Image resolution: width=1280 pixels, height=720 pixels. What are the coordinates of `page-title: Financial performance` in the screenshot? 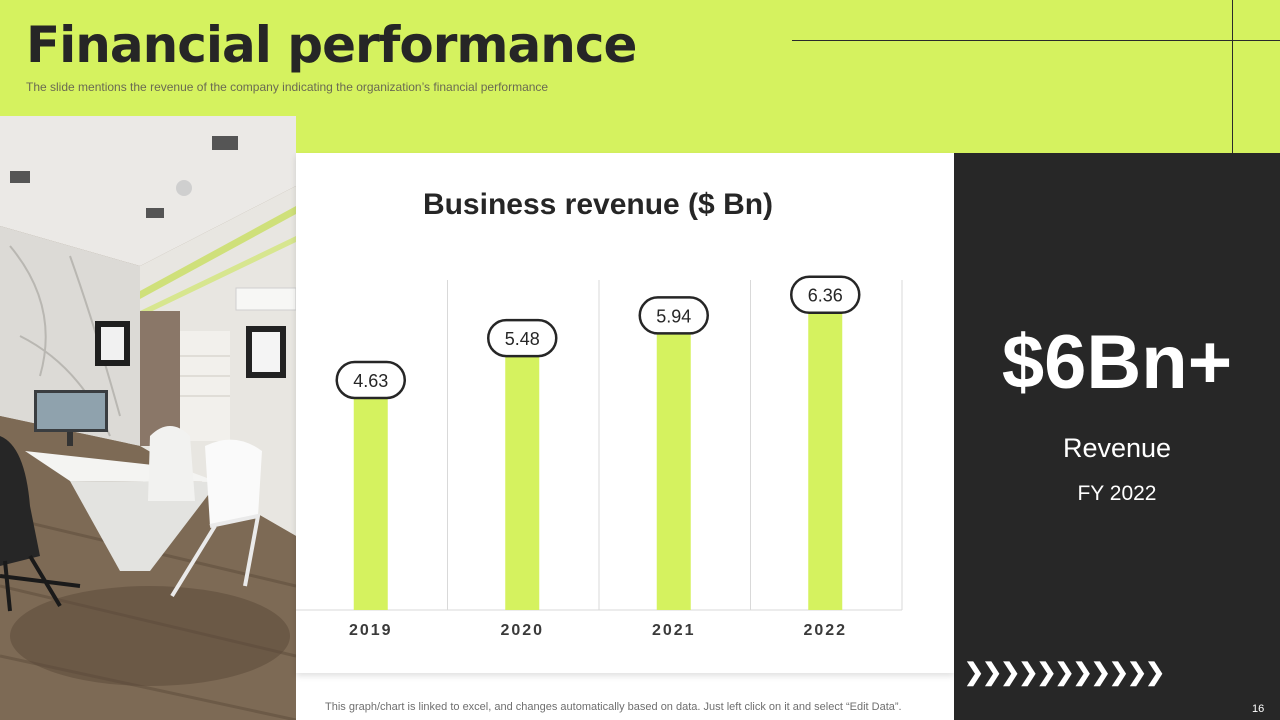 It's located at (331, 45).